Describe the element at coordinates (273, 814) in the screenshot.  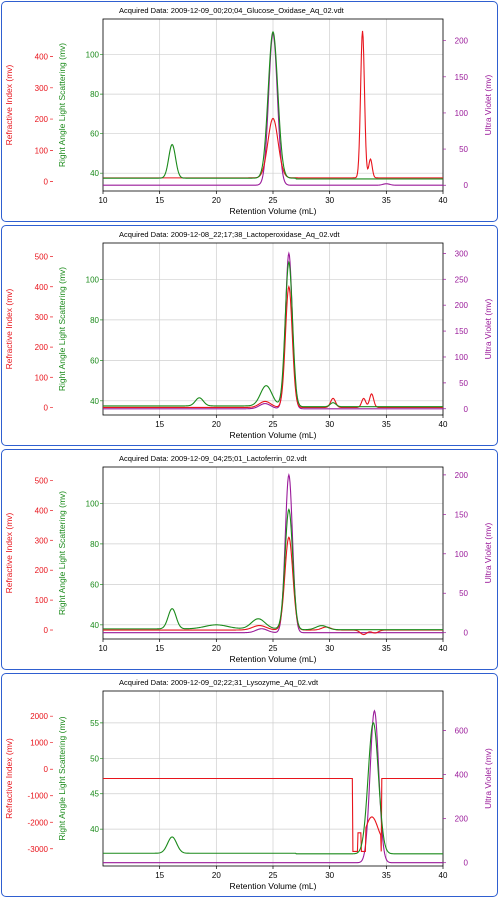
I see `series-line-ri` at that location.